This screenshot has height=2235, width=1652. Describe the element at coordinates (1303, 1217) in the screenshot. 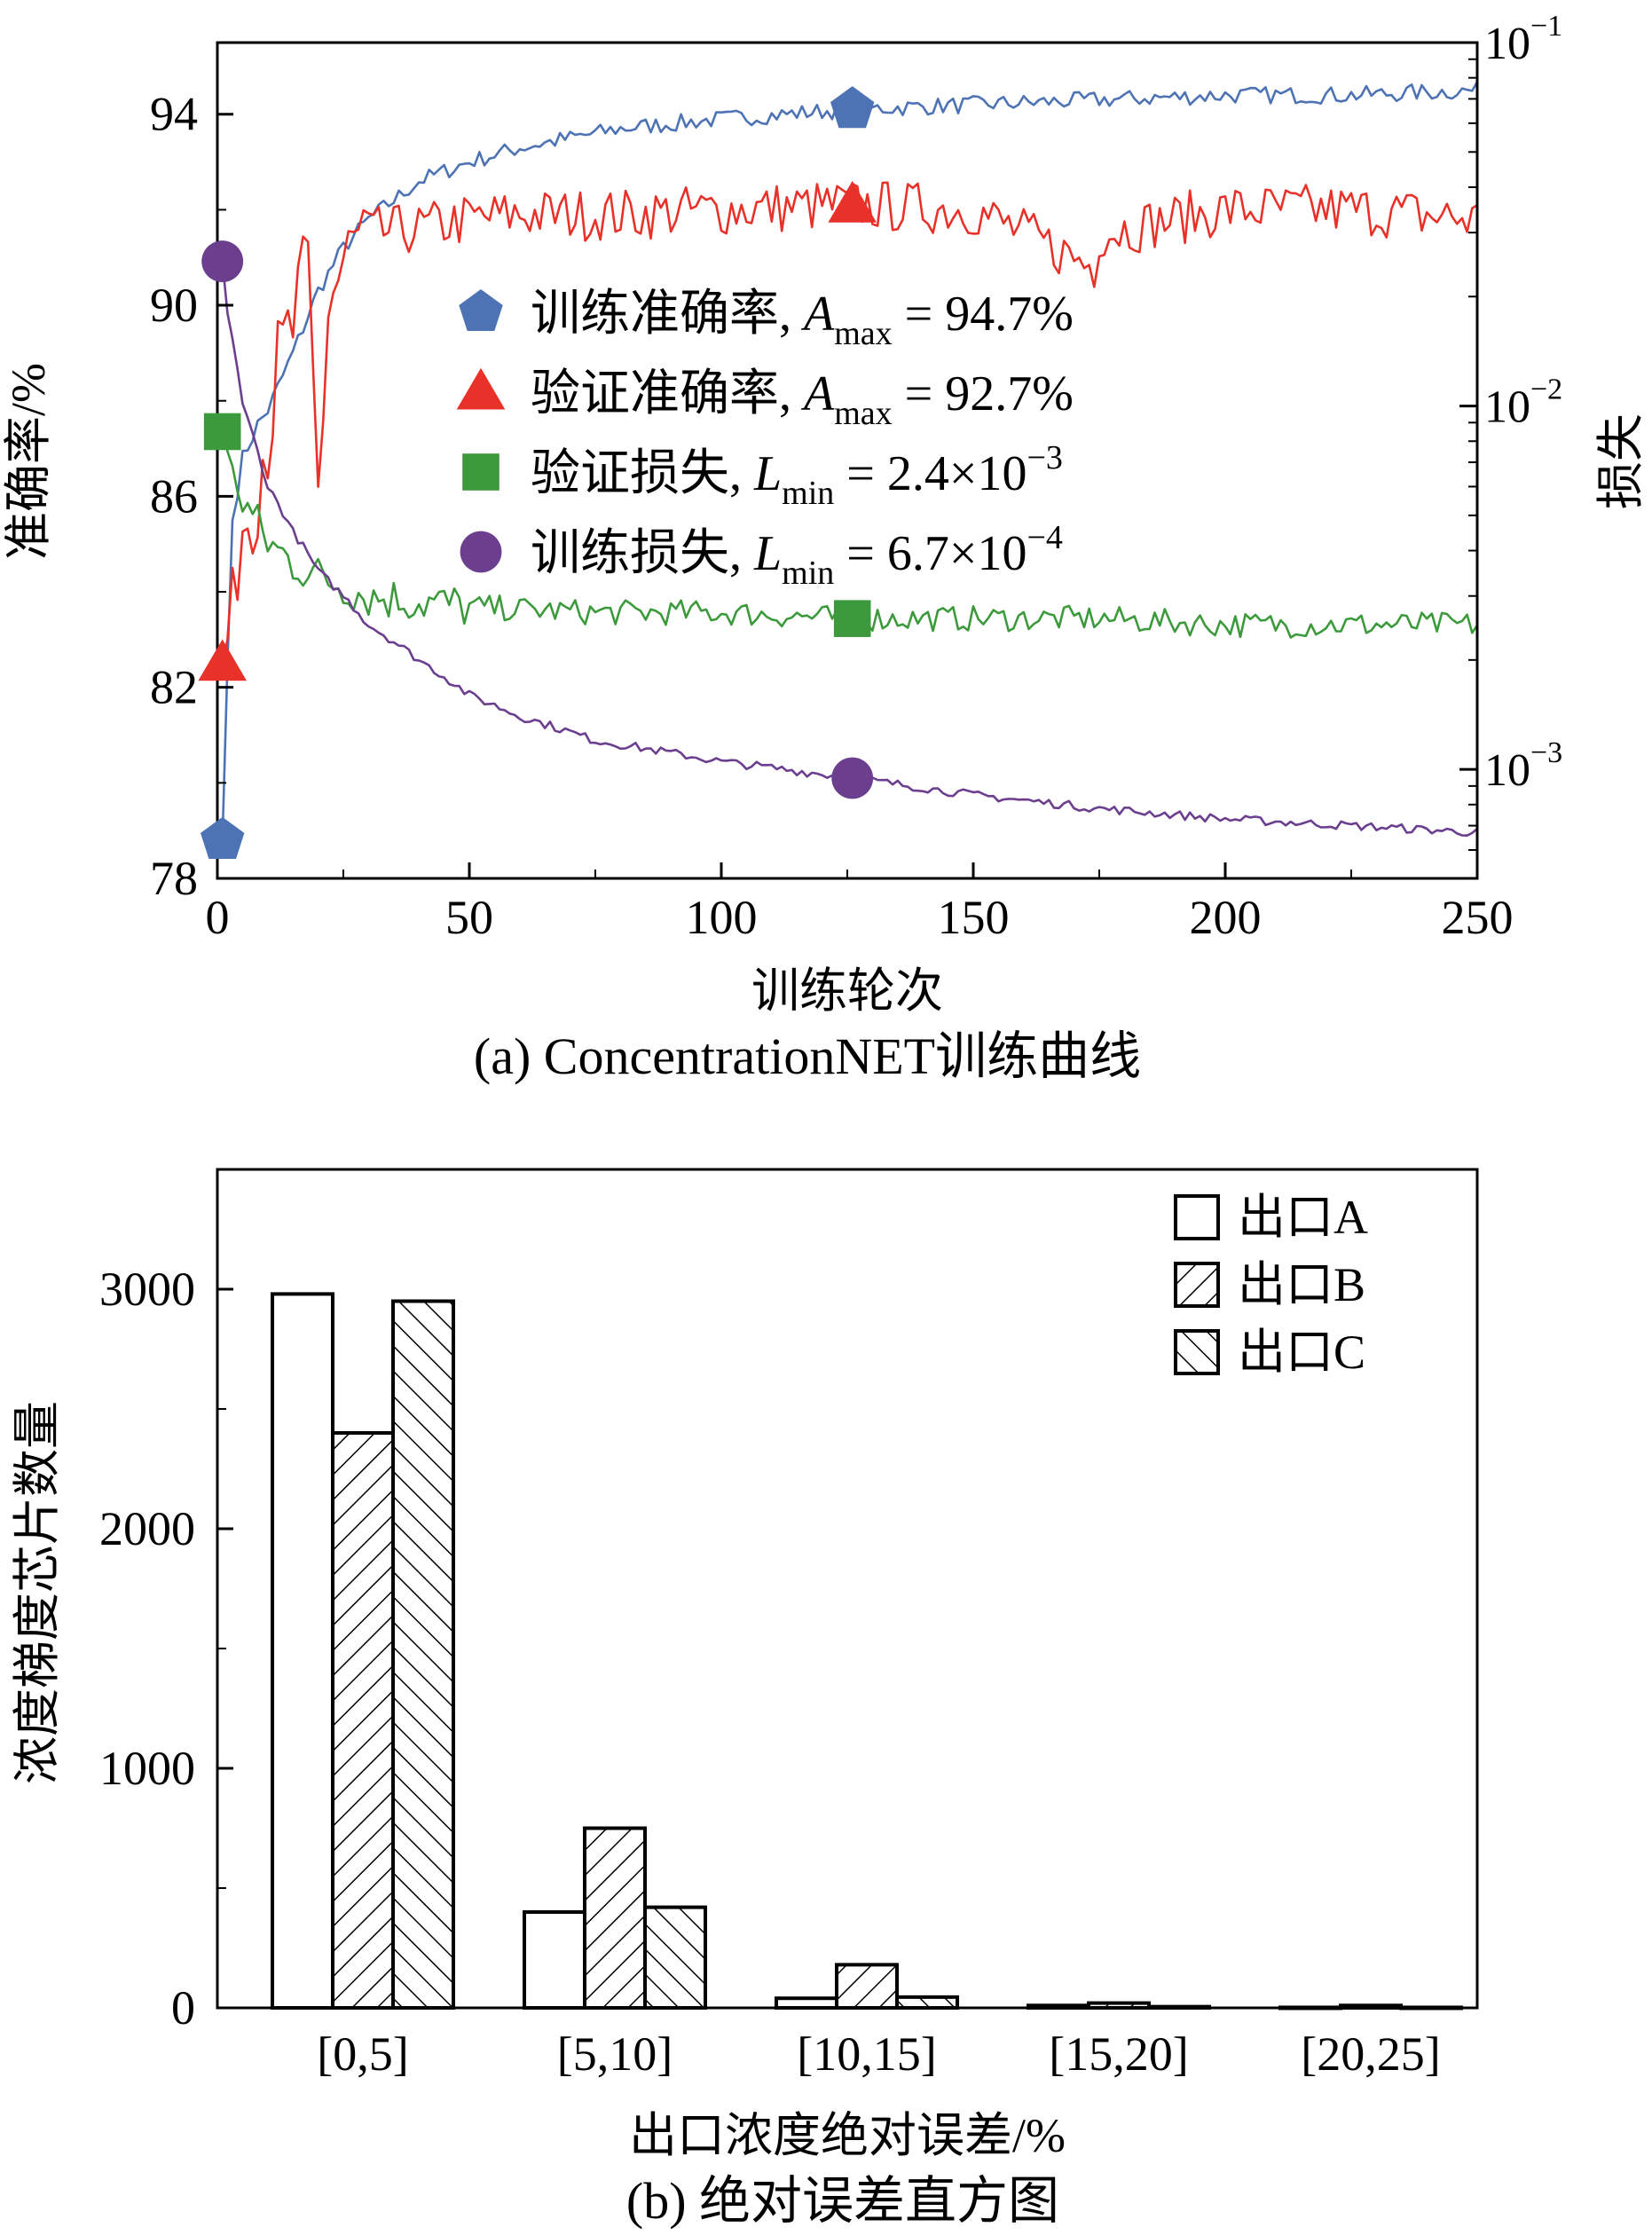

I see `legend-label-出口A: 出口A` at that location.